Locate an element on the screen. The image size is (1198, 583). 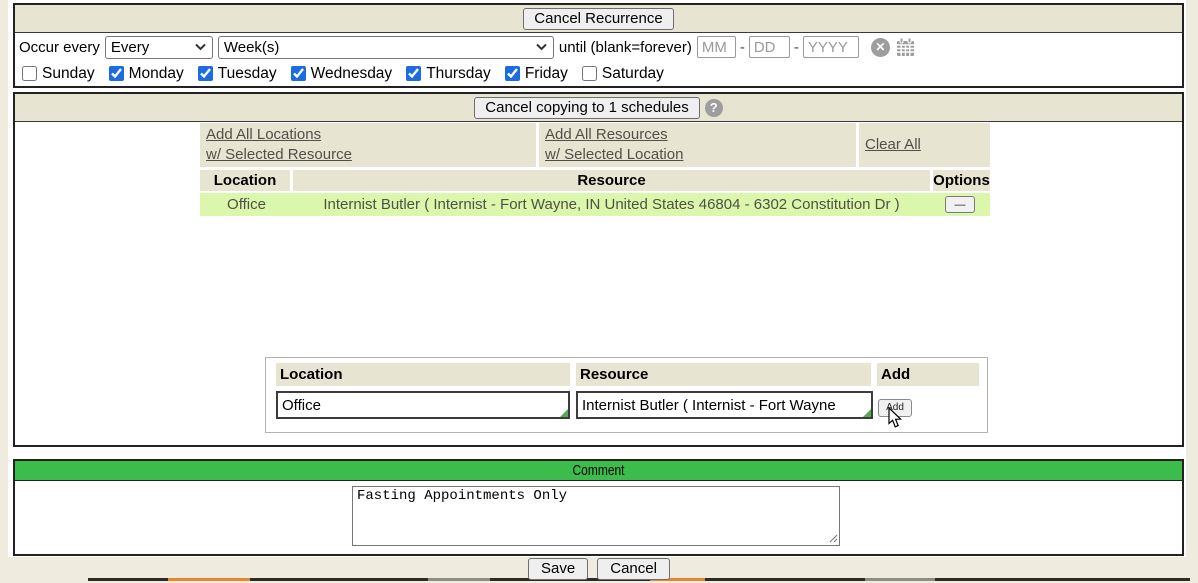
recurrence-header-bar: Cancel Recurrence is located at coordinates (598, 19).